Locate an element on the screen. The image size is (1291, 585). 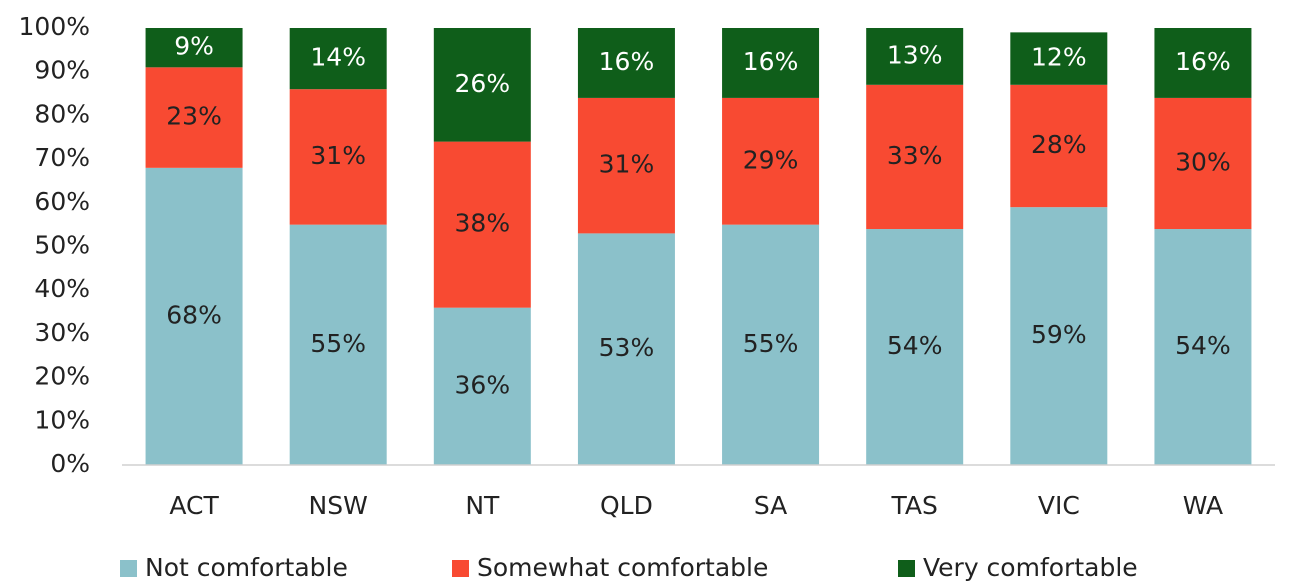
data-label: 13% is located at coordinates (915, 54).